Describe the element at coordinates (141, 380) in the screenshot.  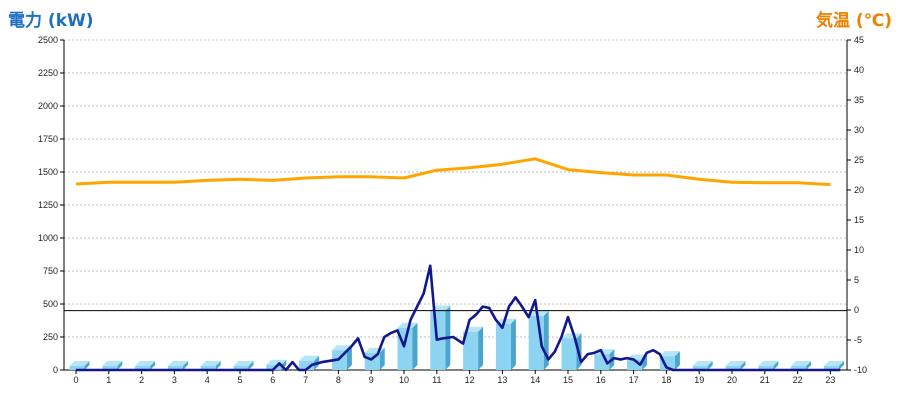
I see `x-tick-label: 2` at that location.